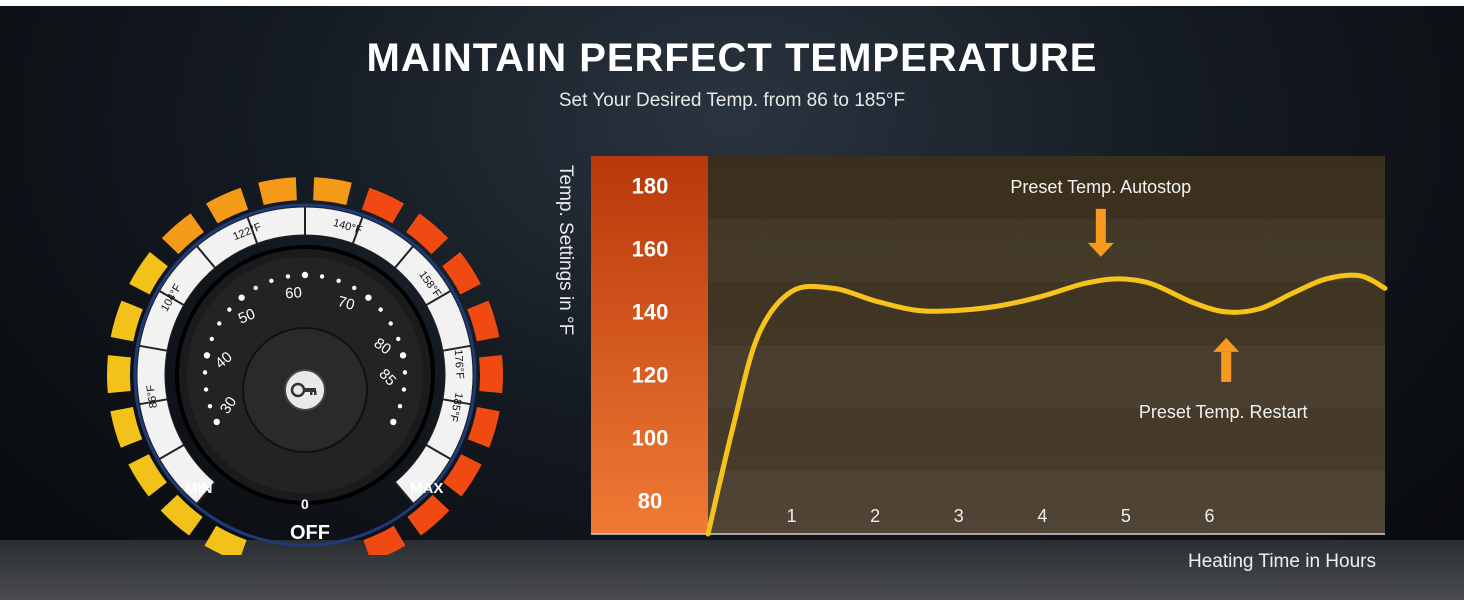 This screenshot has width=1464, height=600. I want to click on key-icon-glyph, so click(303, 390).